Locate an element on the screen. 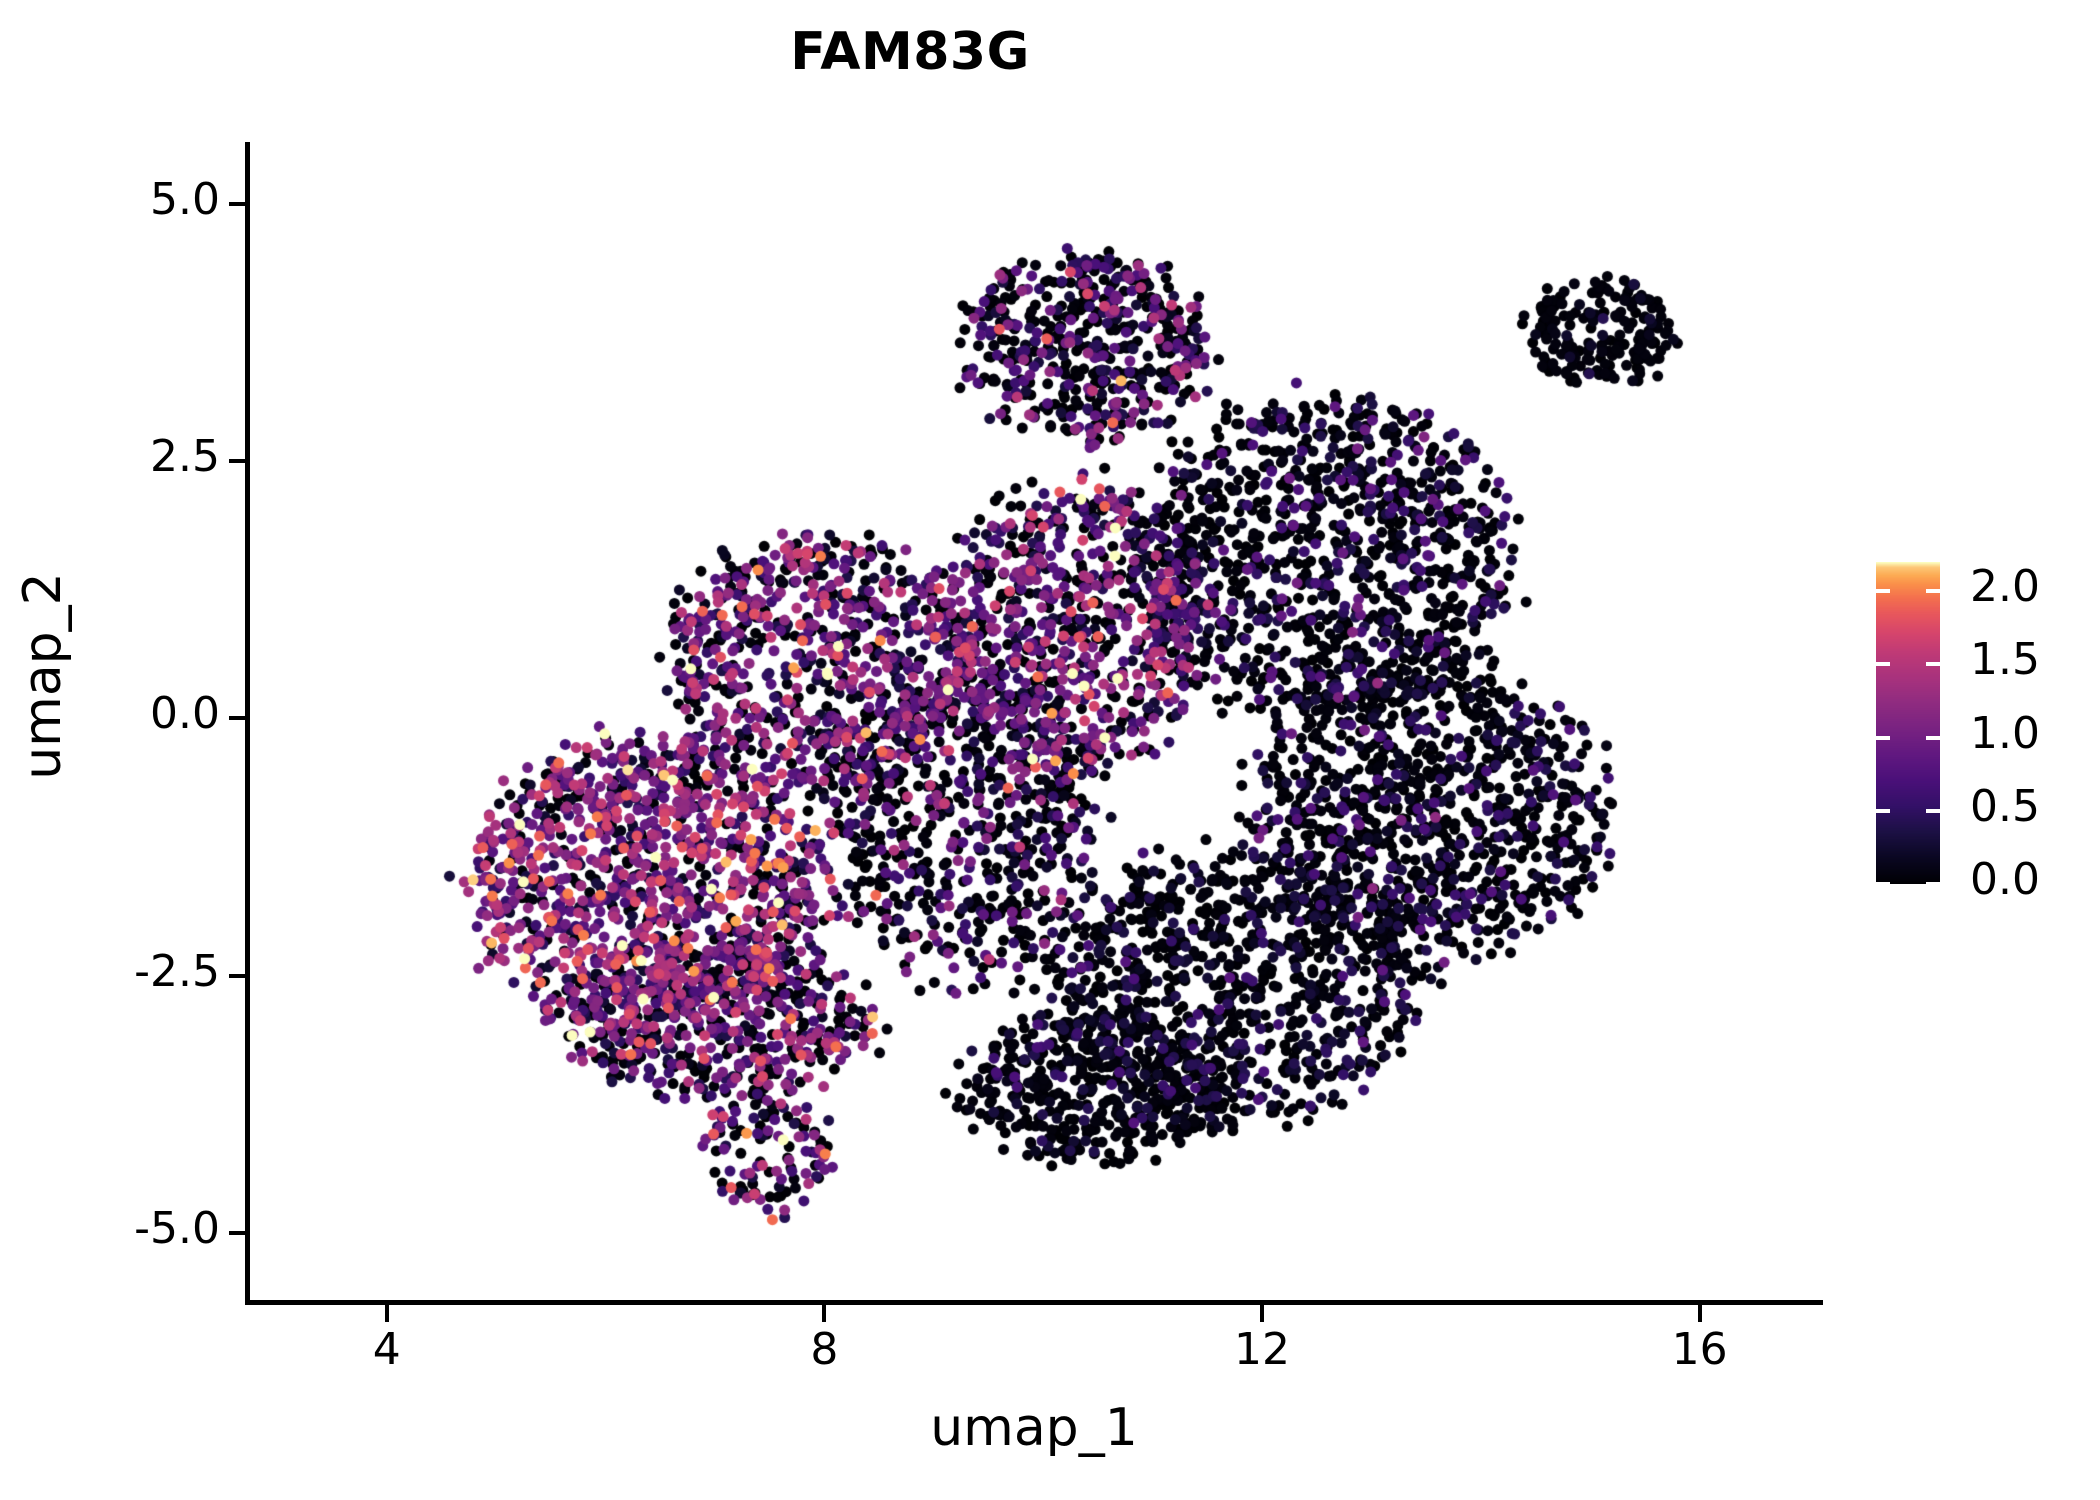  y-axis-label: umap_2 is located at coordinates (43, 676).